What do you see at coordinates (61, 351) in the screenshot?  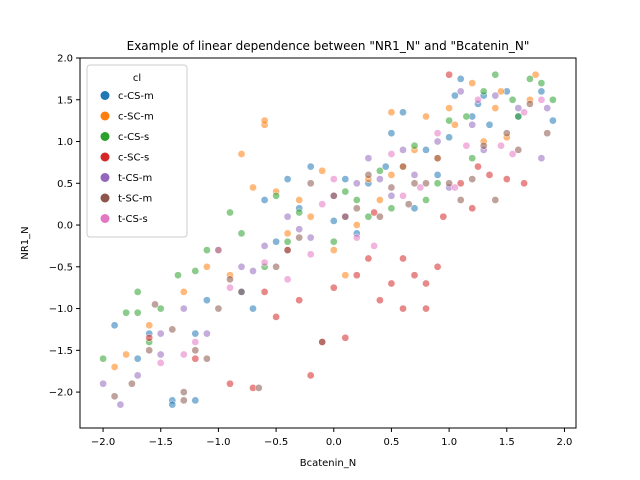 I see `y-tick-label-1: −1.5` at bounding box center [61, 351].